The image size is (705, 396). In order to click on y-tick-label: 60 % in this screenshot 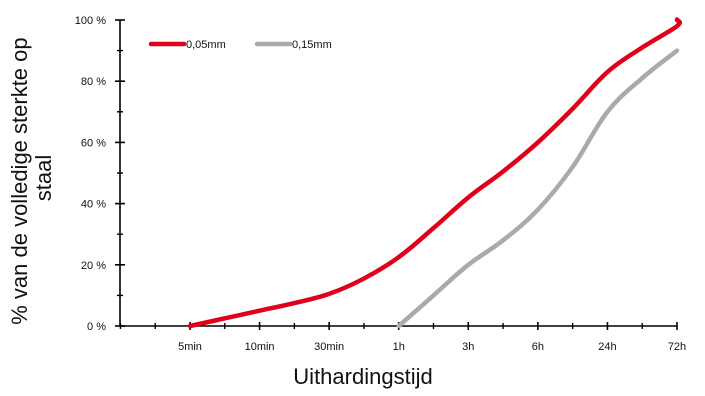, I will do `click(93, 143)`.